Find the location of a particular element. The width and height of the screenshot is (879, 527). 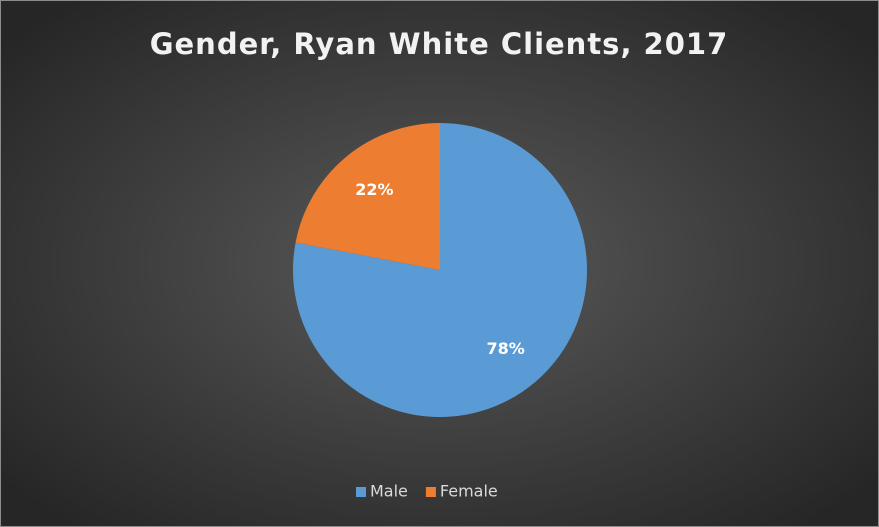

data-label: 78% is located at coordinates (505, 348).